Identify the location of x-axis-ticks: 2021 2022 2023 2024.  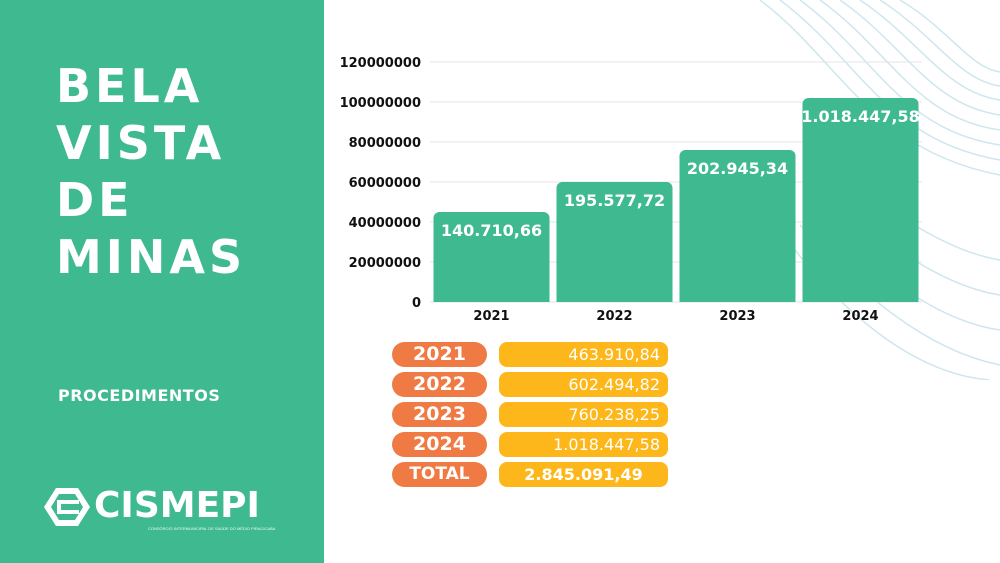
(675, 316).